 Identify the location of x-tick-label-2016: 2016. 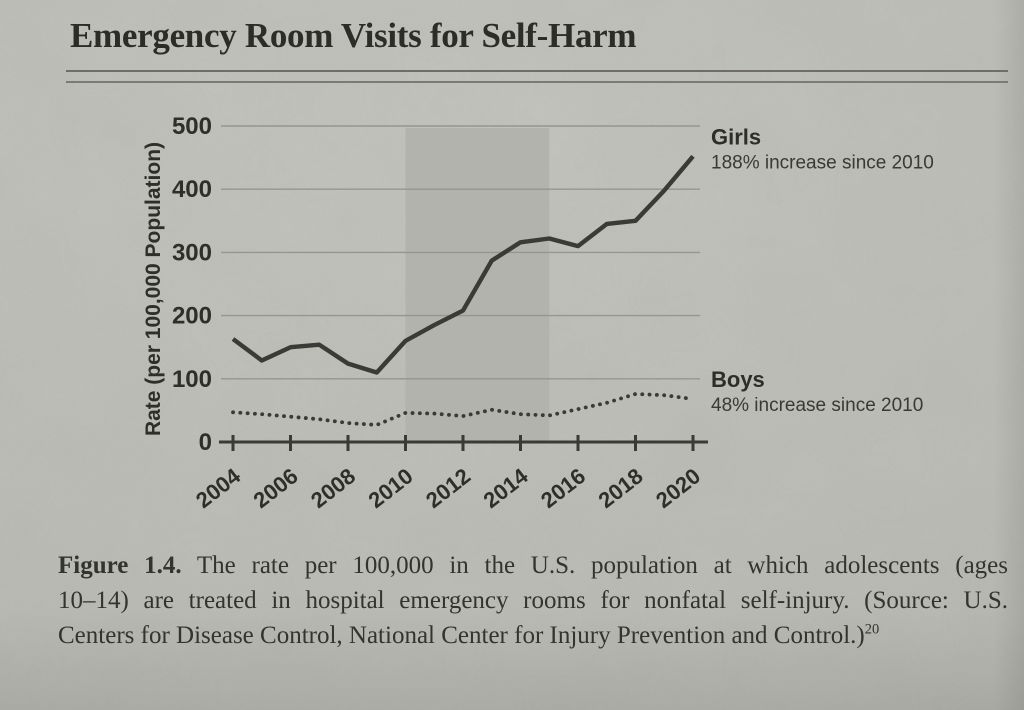
(563, 488).